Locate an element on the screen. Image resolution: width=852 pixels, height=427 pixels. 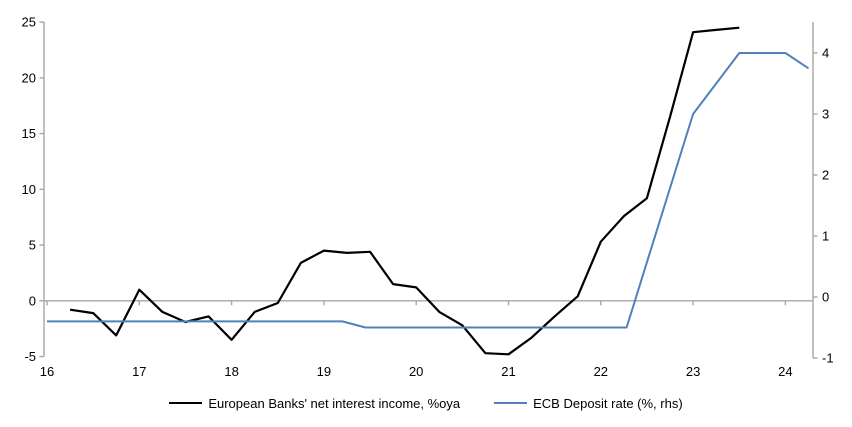
left-axis-tick-label: 15 is located at coordinates (29, 133).